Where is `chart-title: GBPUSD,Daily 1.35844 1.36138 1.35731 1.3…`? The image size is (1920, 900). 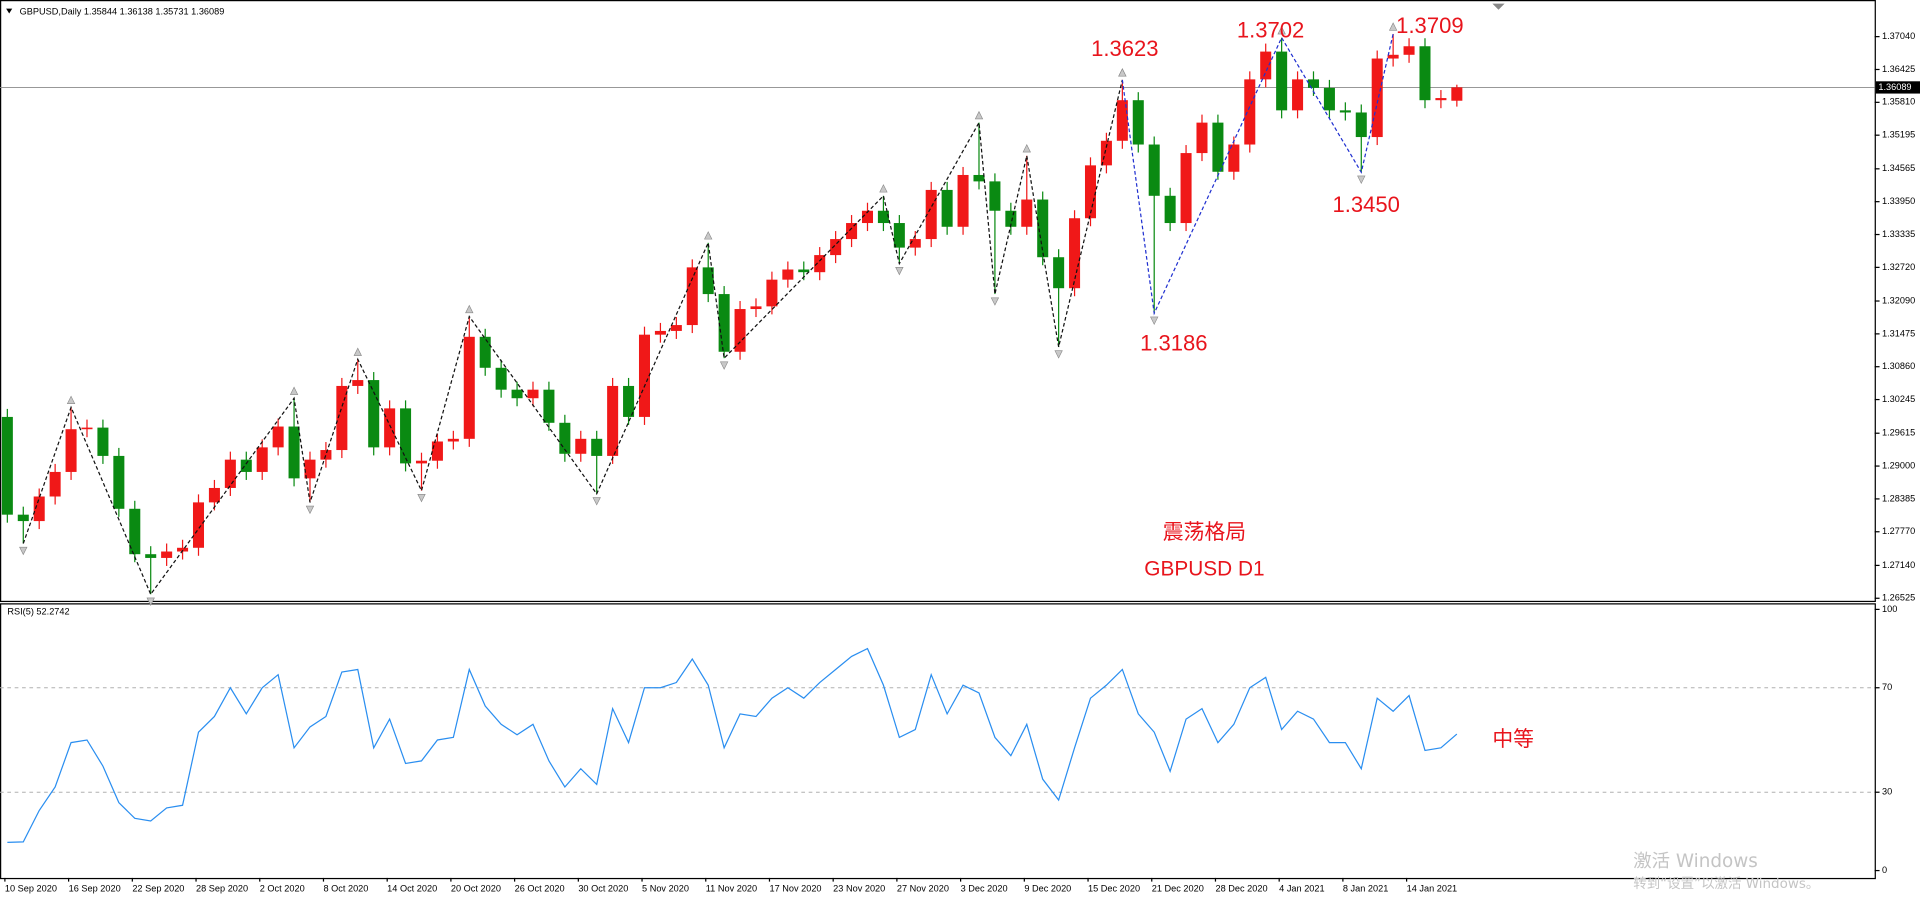 chart-title: GBPUSD,Daily 1.35844 1.36138 1.35731 1.3… is located at coordinates (122, 12).